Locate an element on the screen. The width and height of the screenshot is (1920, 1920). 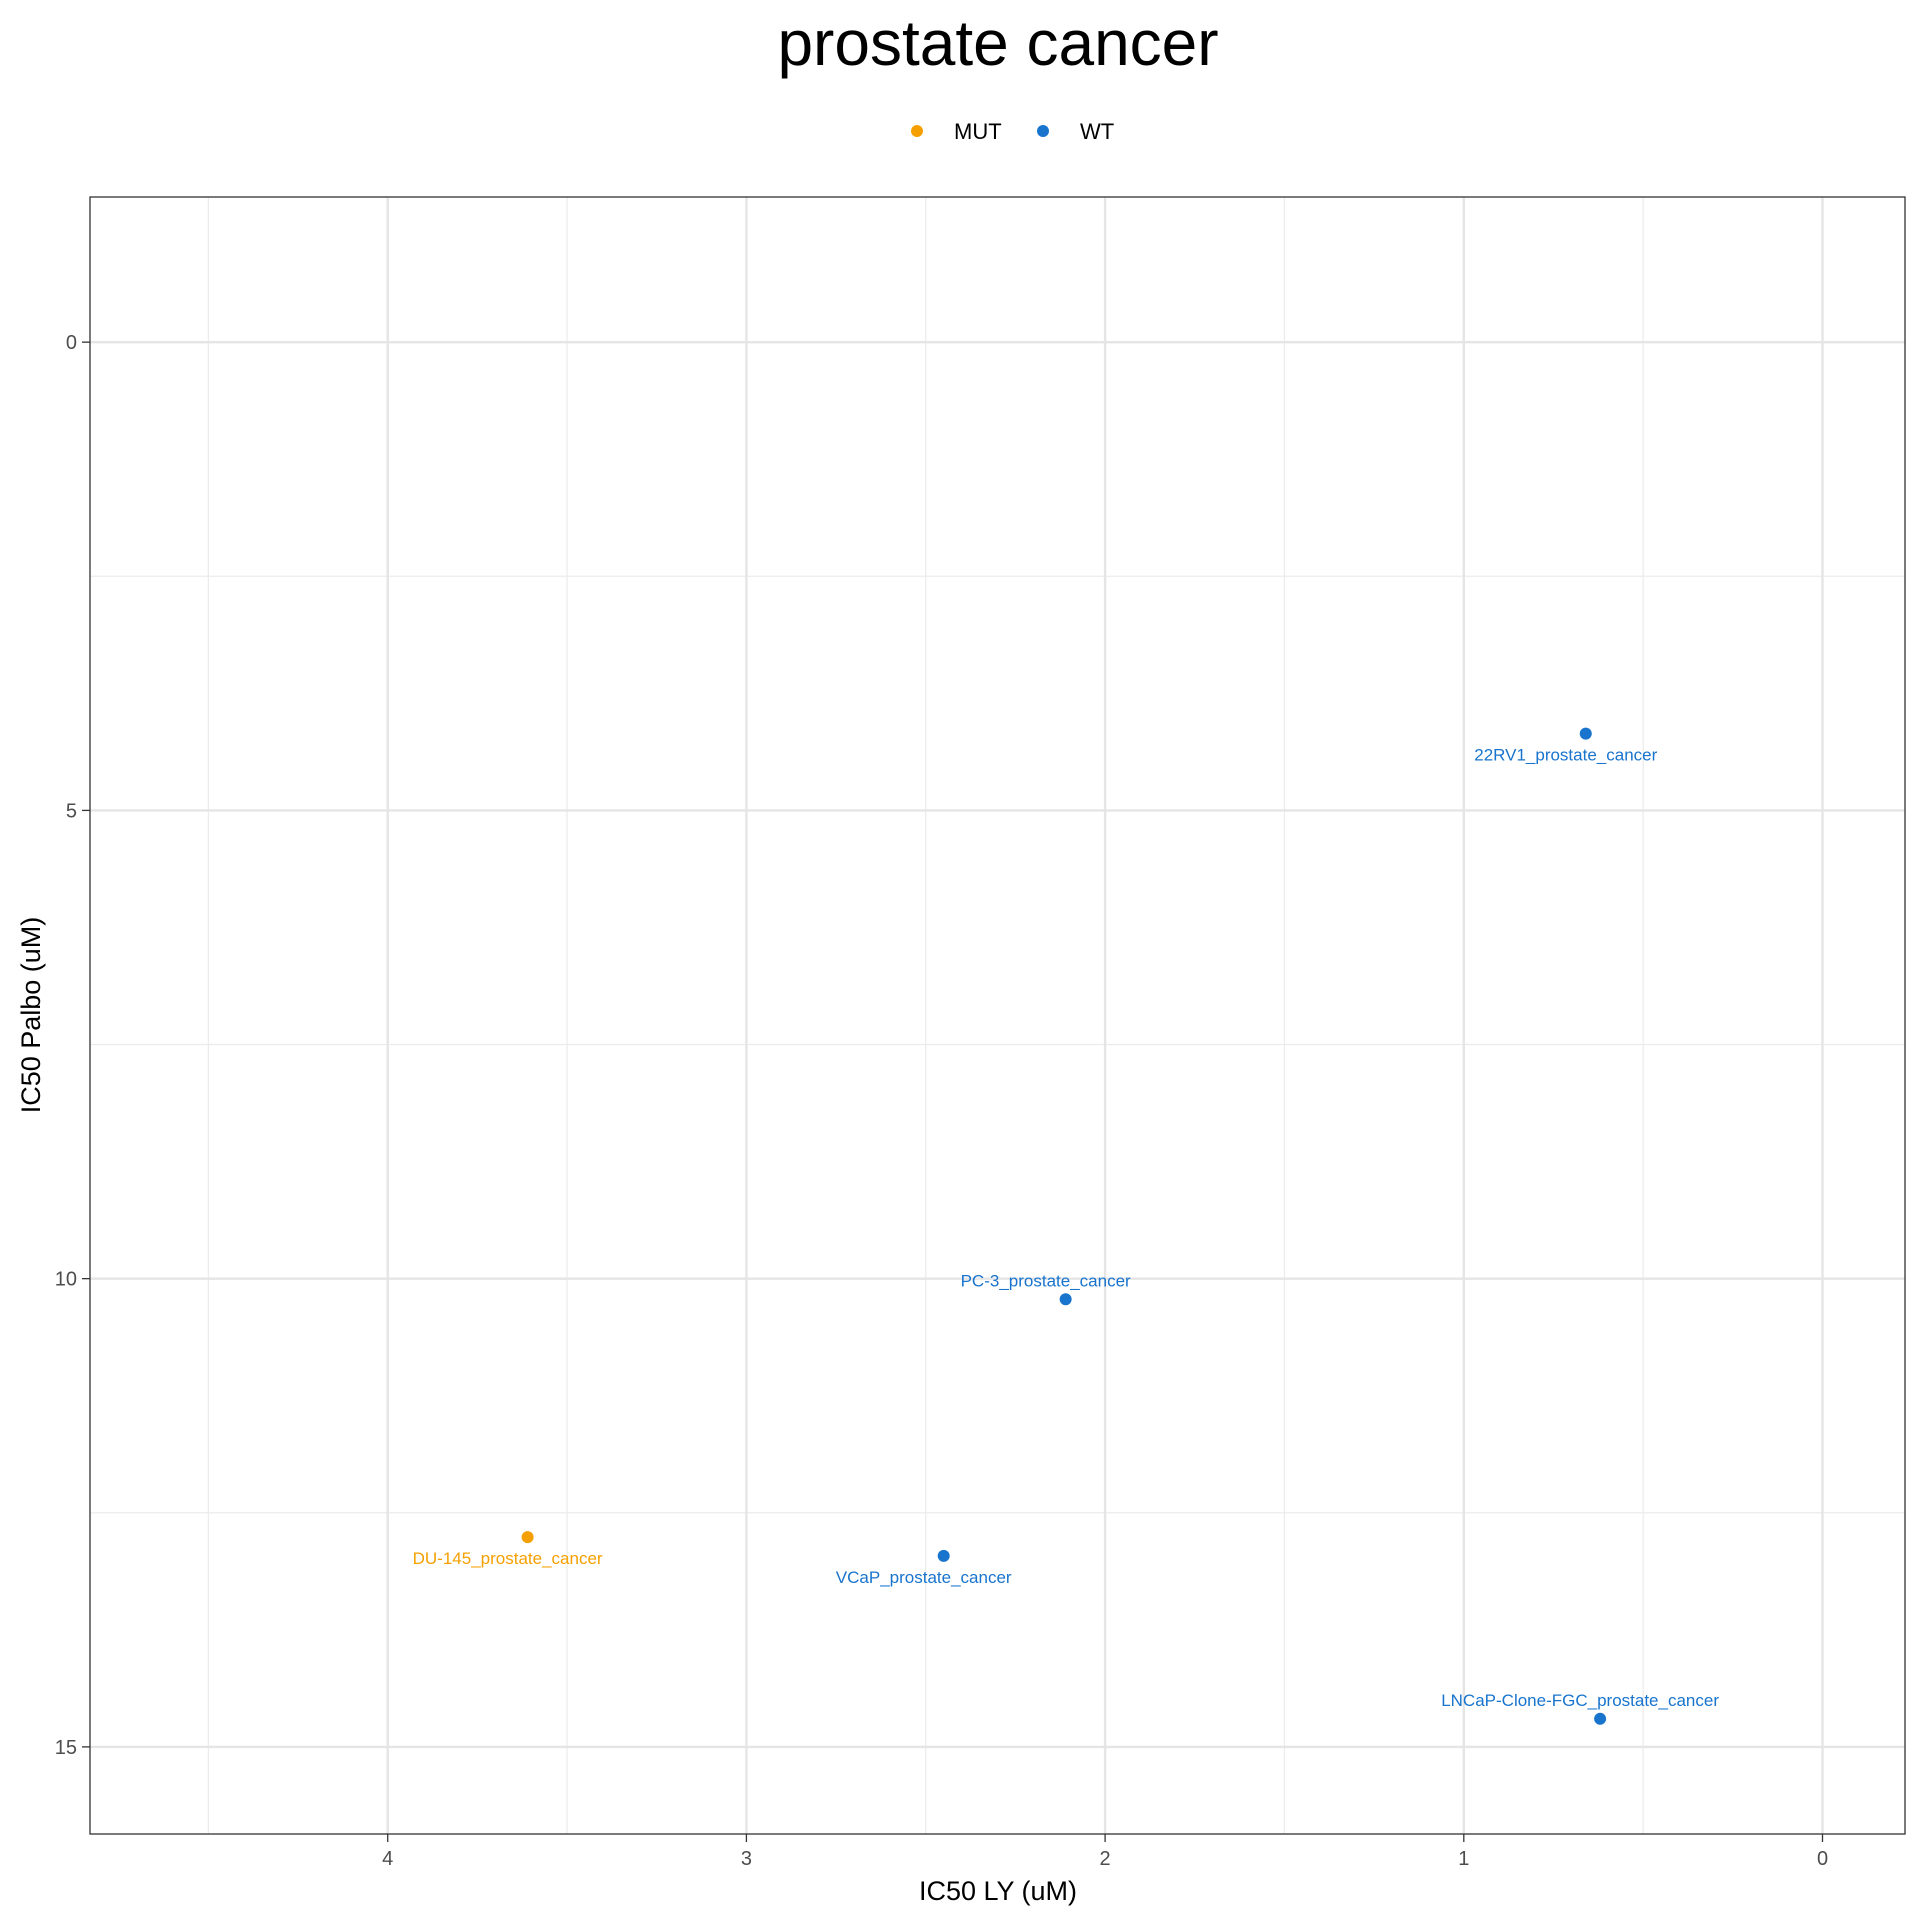
data-point-label: 22RV1_prostate_cancer is located at coordinates (1565, 755).